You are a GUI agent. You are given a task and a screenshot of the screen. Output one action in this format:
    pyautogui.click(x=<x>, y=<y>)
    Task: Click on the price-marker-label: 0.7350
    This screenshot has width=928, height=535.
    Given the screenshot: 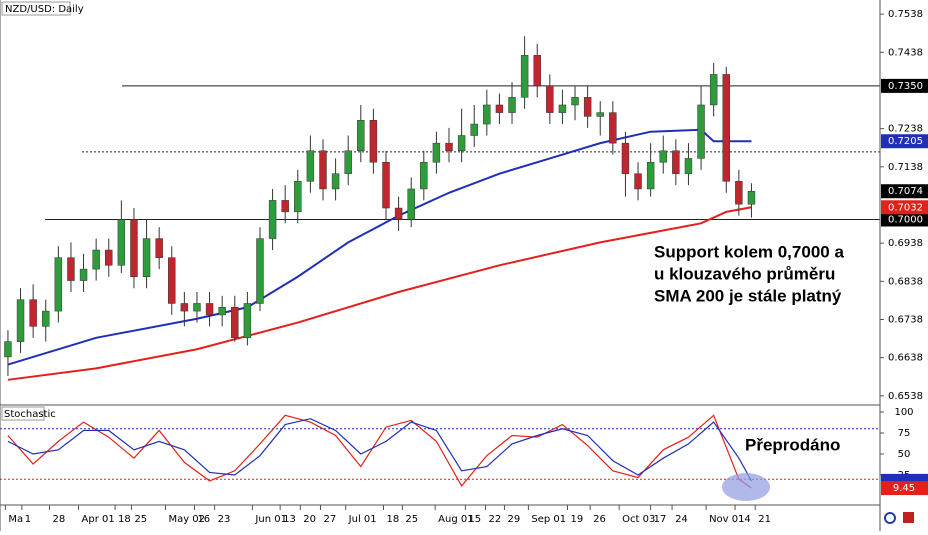 What is the action you would take?
    pyautogui.click(x=905, y=86)
    